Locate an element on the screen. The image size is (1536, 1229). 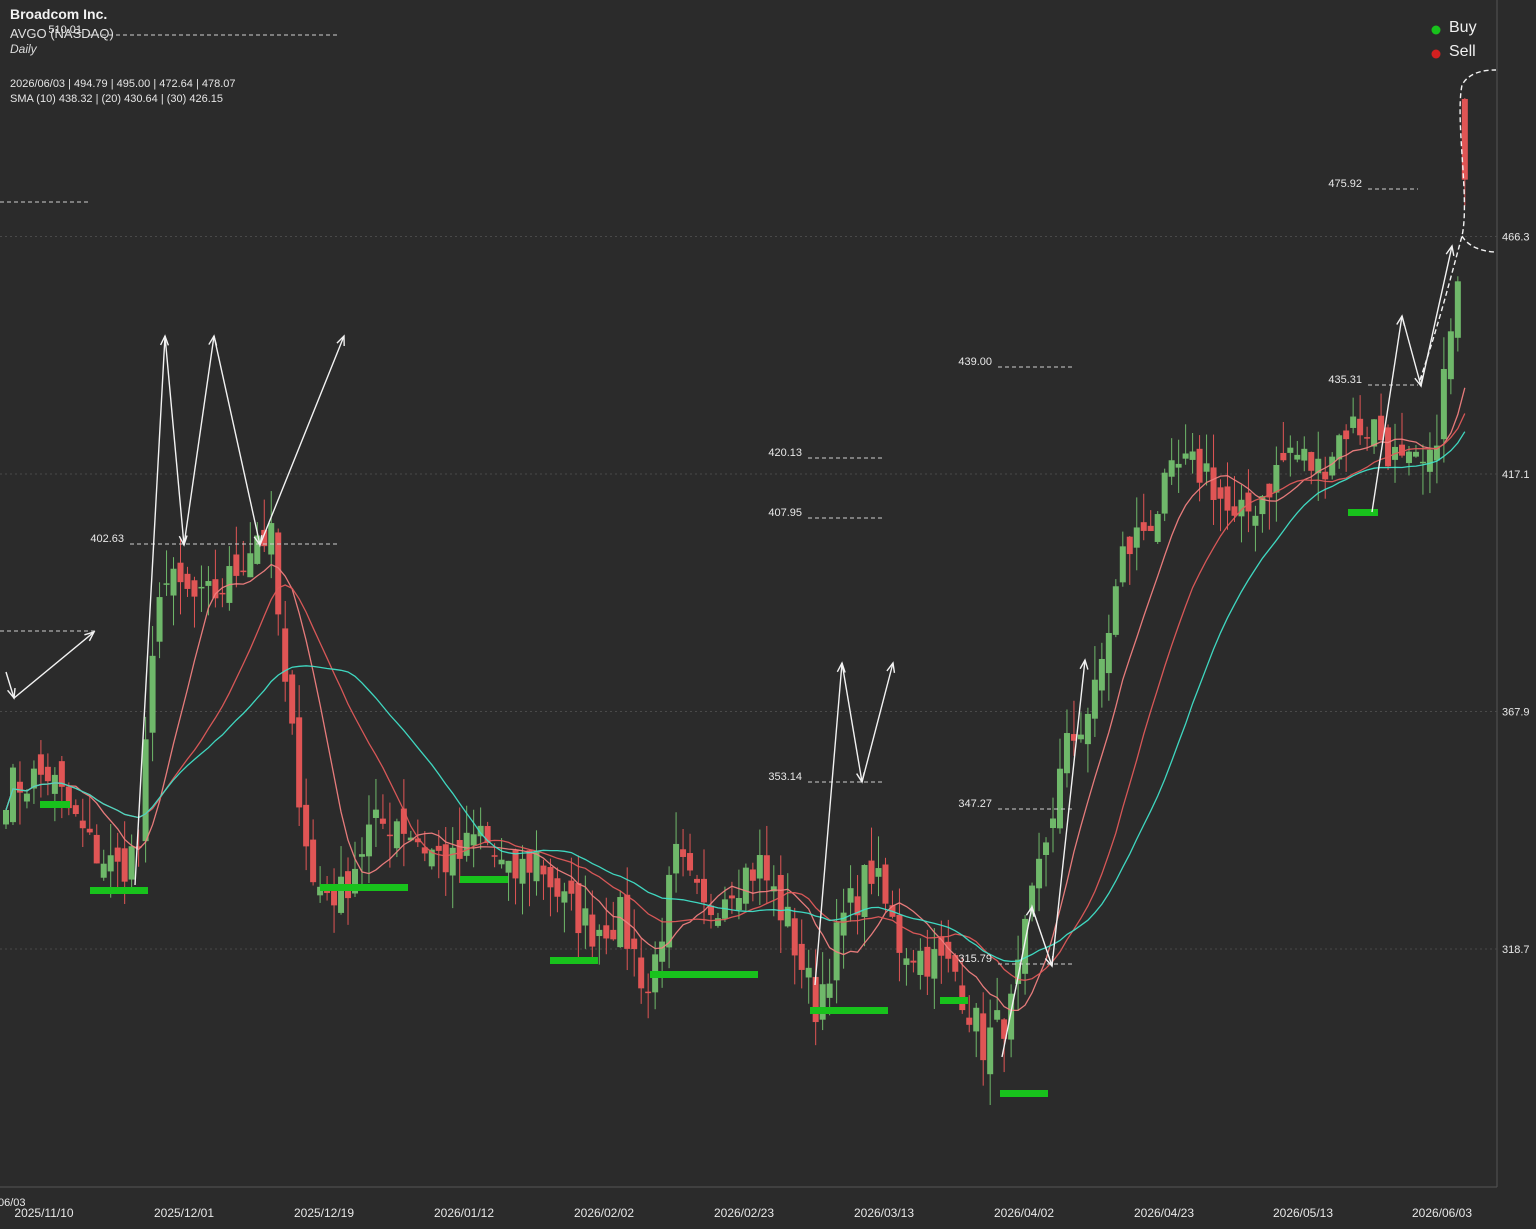
level-label: 439.00 is located at coordinates (975, 362).